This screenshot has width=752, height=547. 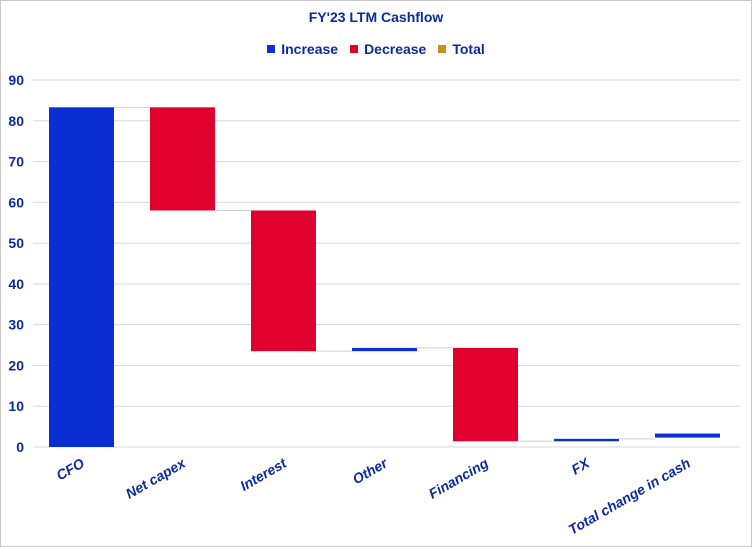 I want to click on bar-cfo, so click(x=81, y=277).